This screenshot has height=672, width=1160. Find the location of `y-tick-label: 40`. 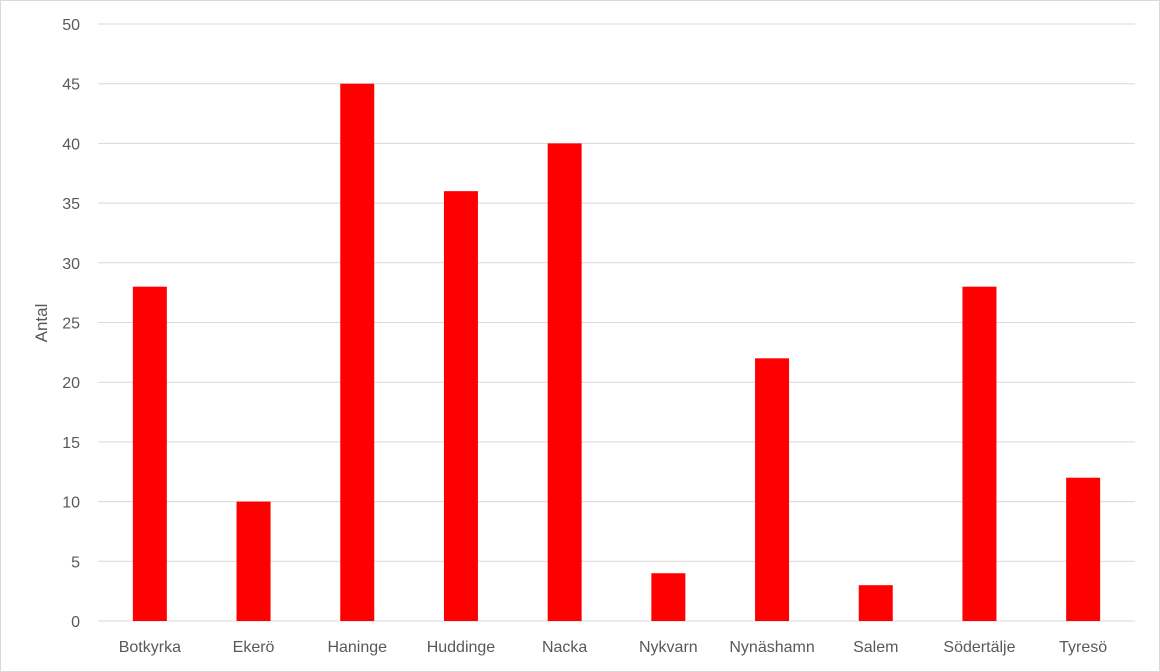

y-tick-label: 40 is located at coordinates (71, 144).